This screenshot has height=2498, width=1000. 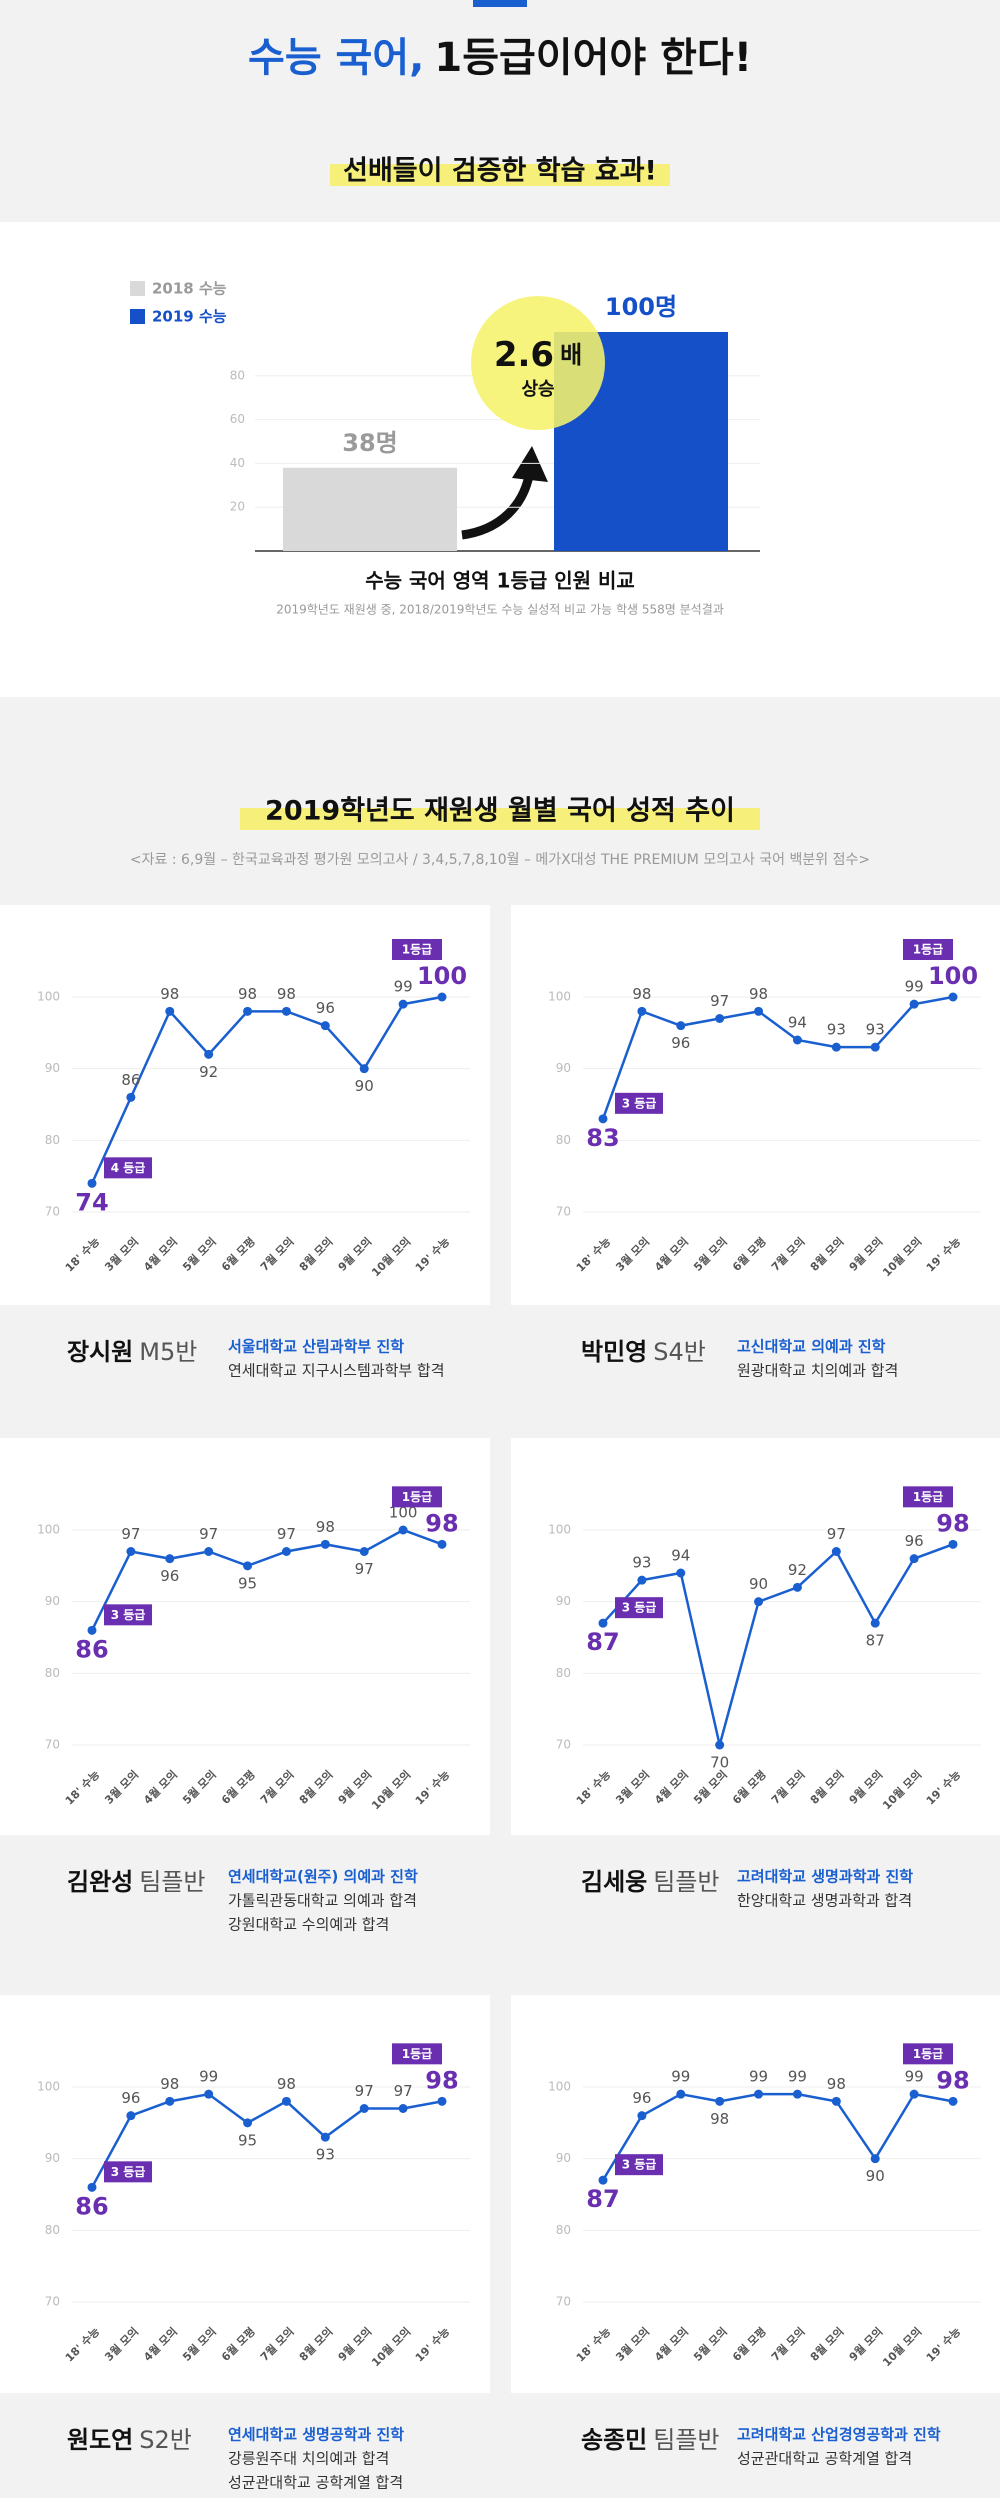 I want to click on student-name-text: 송종민, so click(x=614, y=2440).